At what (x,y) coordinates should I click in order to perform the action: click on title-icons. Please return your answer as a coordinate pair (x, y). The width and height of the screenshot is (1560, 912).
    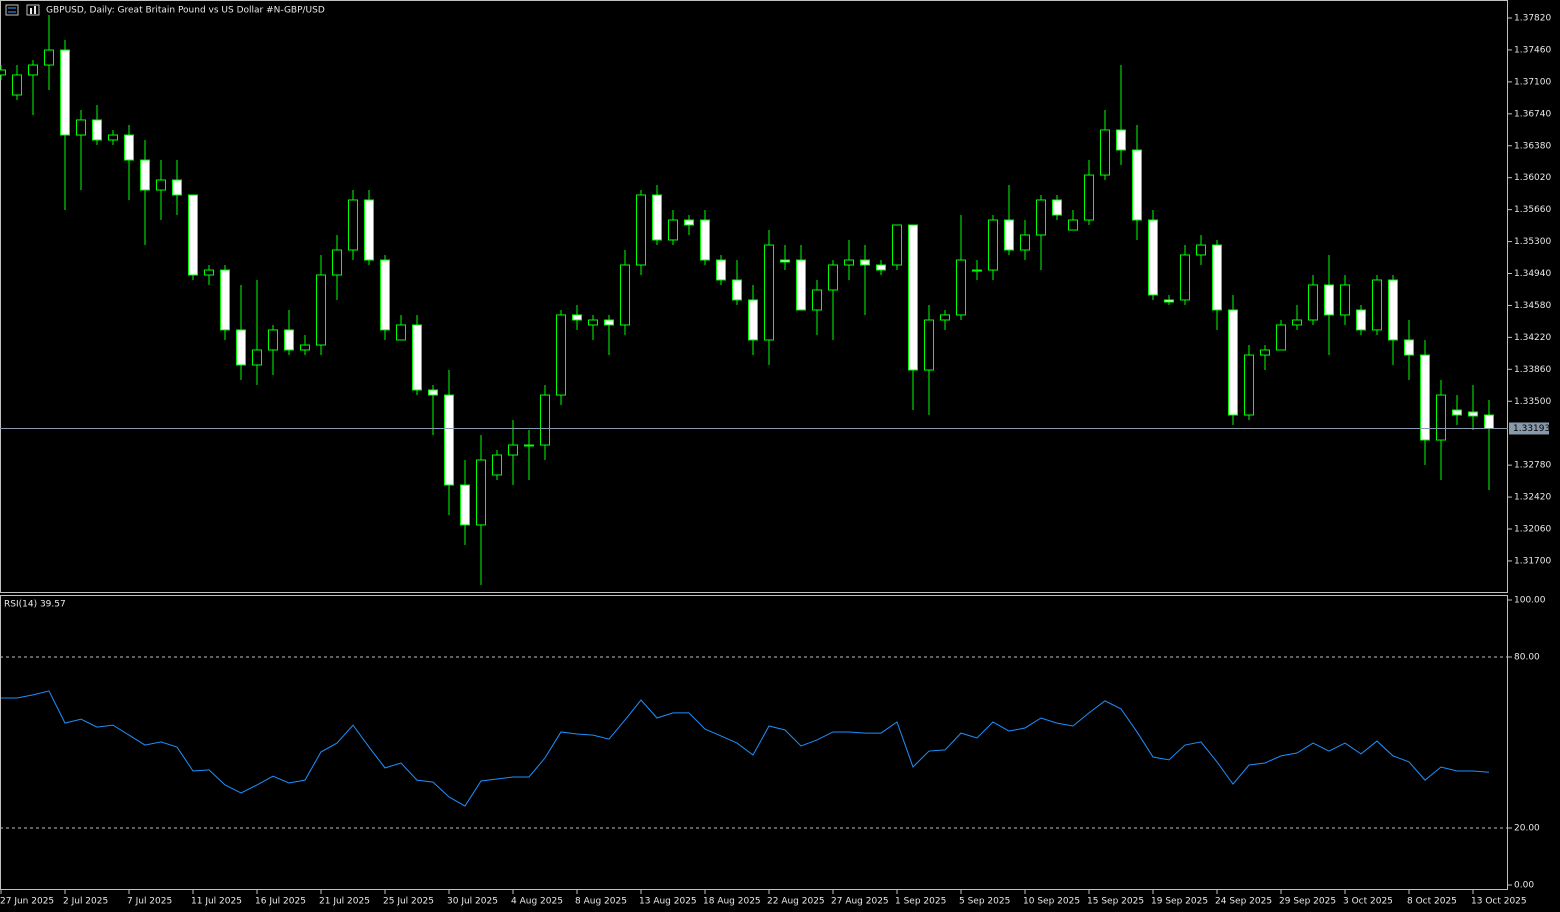
    Looking at the image, I should click on (22, 10).